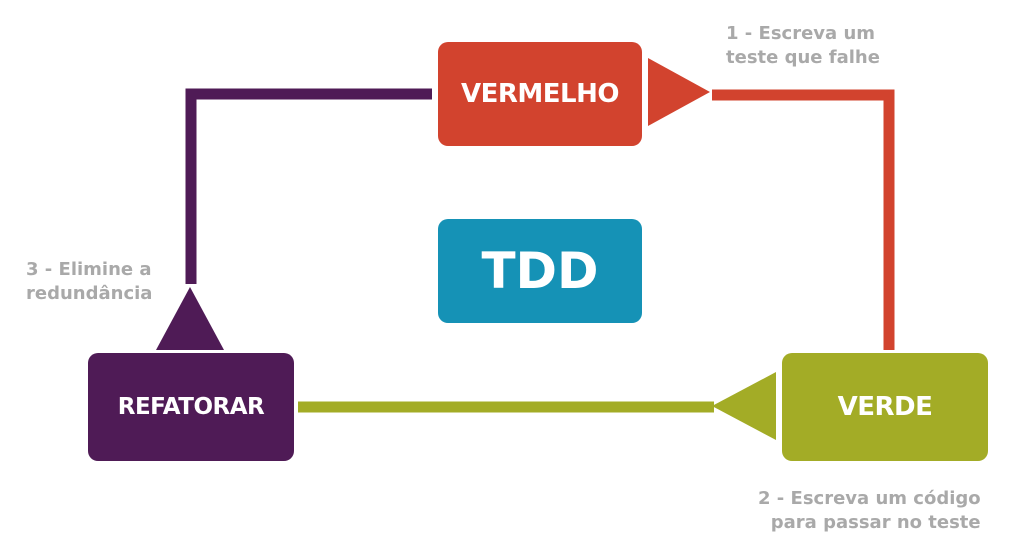 Image resolution: width=1026 pixels, height=559 pixels. Describe the element at coordinates (803, 46) in the screenshot. I see `step-1-caption: 1 - Escreva um teste que falhe` at that location.